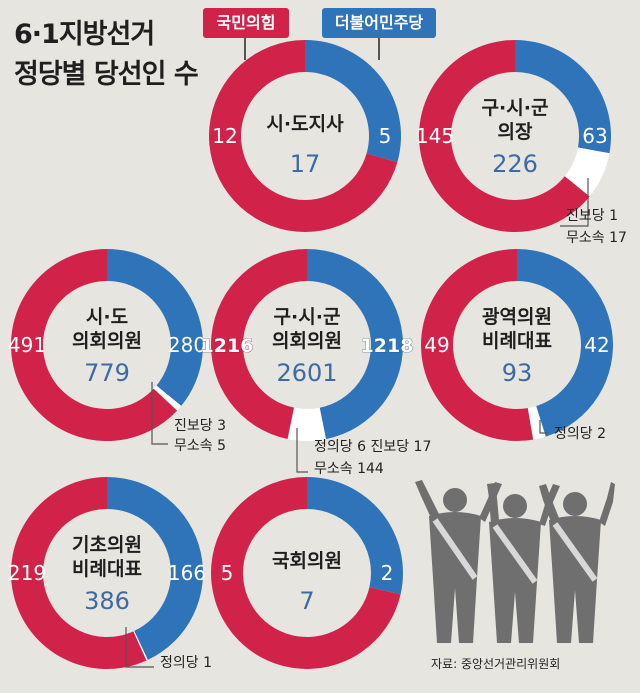  I want to click on segment-value-label: 1218, so click(387, 346).